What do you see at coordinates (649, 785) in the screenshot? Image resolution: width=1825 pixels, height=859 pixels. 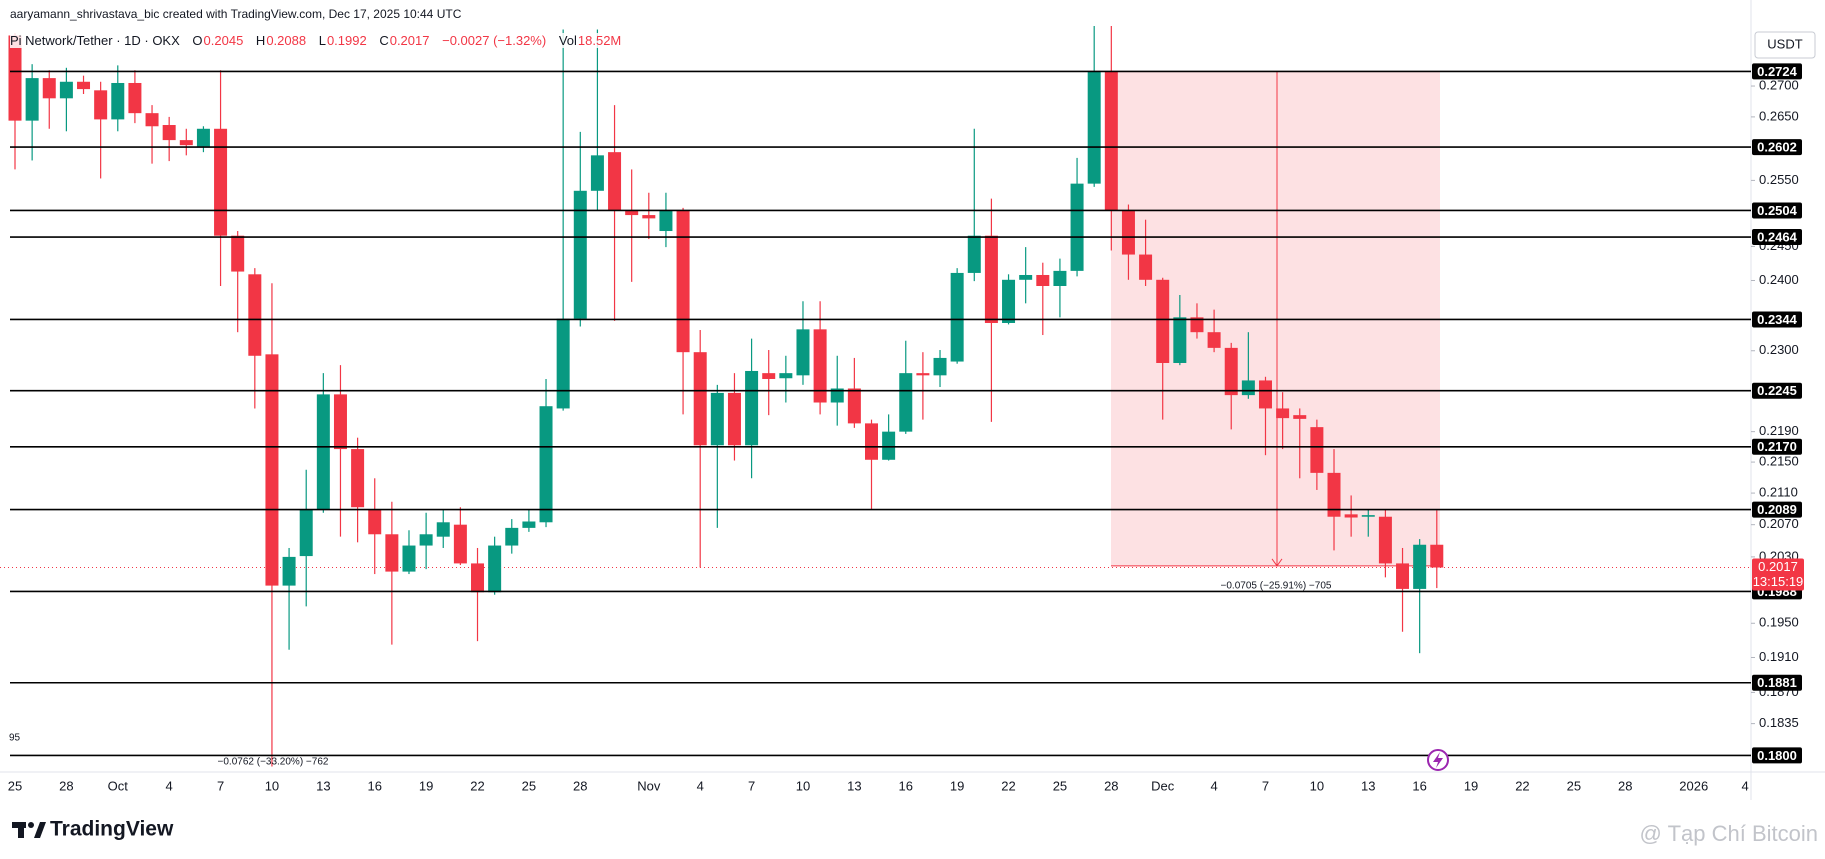 I see `x-tick-label: Nov` at bounding box center [649, 785].